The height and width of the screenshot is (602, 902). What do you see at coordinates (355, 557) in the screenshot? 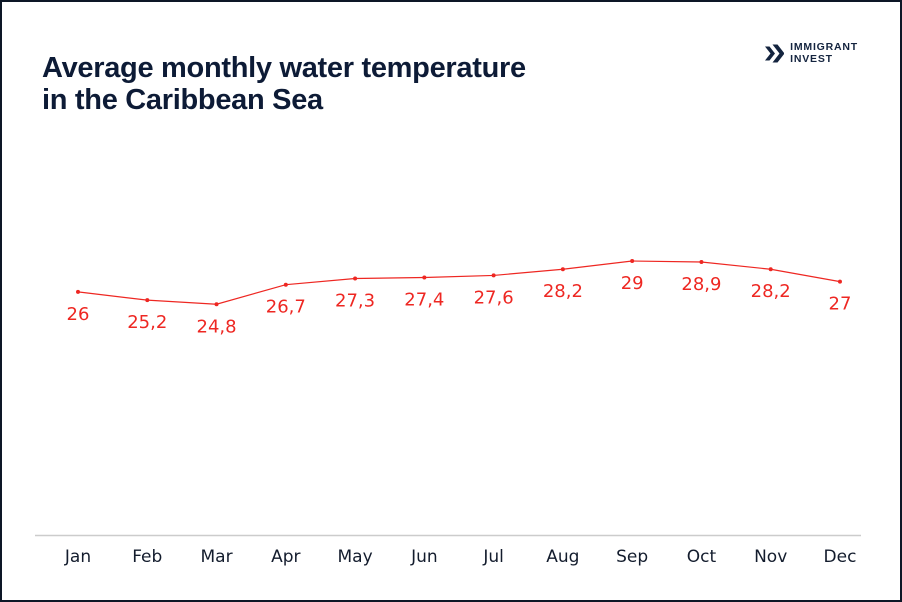
I see `x-tick-label: May` at bounding box center [355, 557].